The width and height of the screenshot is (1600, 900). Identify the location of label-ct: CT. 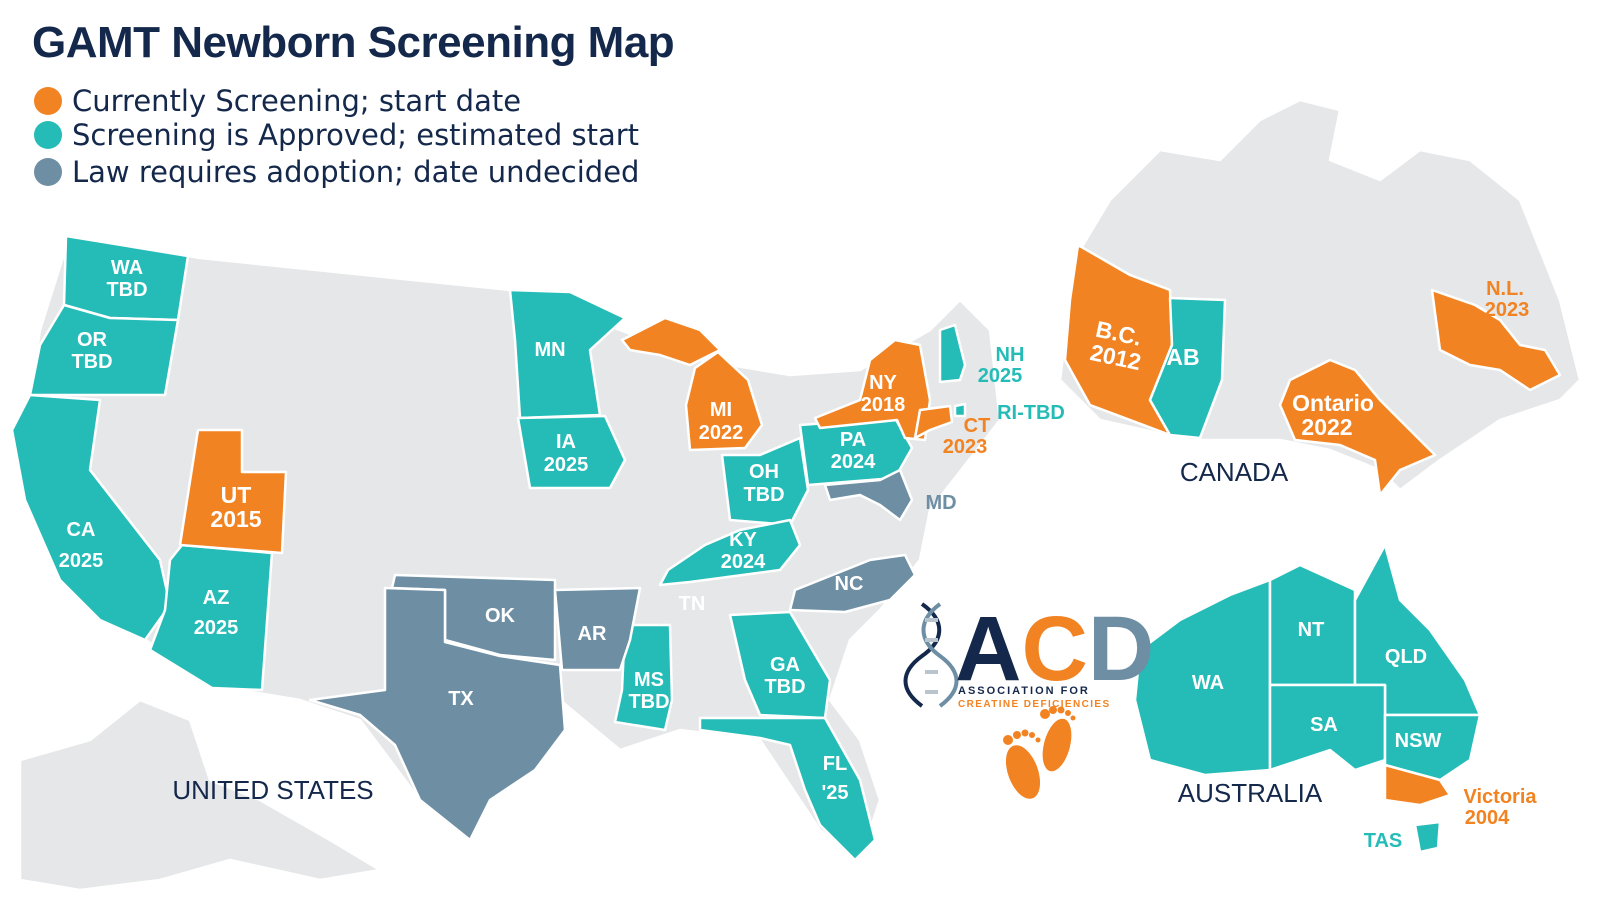
(977, 426).